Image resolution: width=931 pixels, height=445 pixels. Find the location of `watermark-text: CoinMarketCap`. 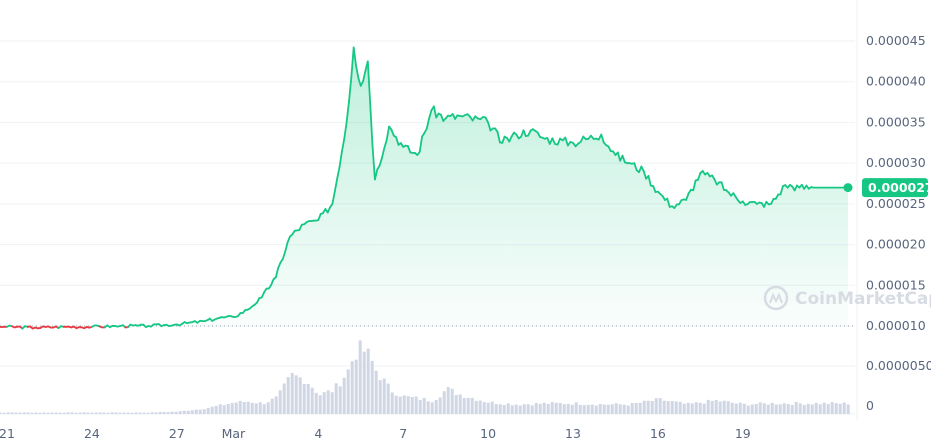

watermark-text: CoinMarketCap is located at coordinates (863, 299).